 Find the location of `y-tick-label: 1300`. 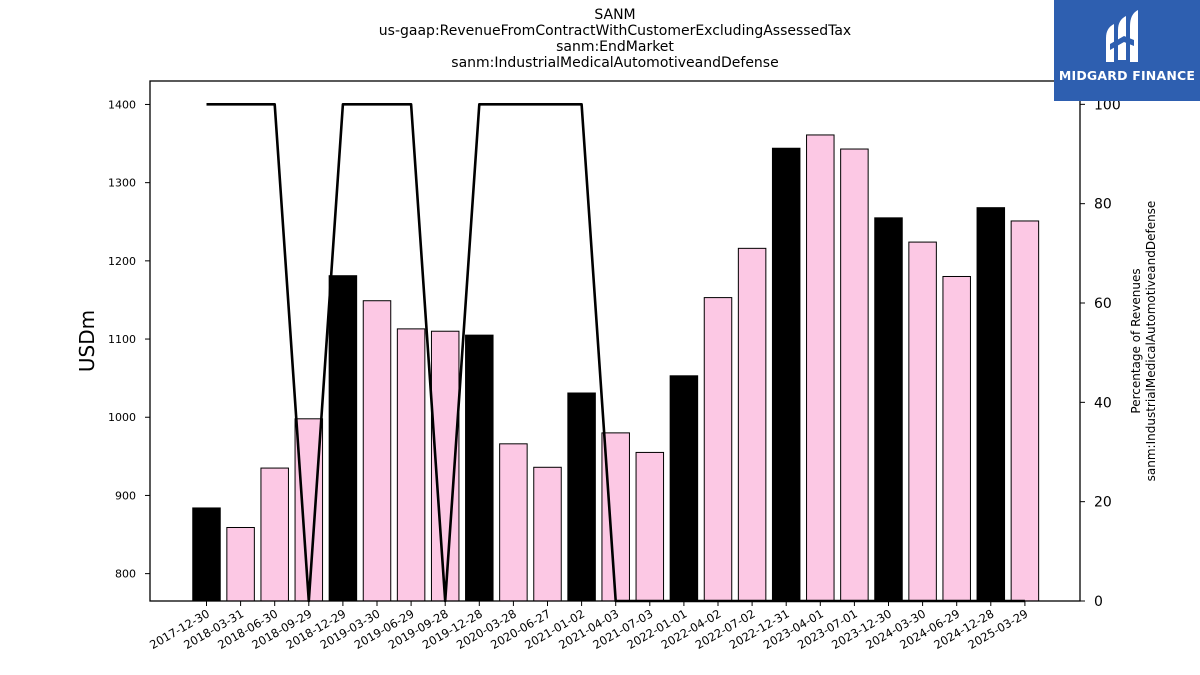

y-tick-label: 1300 is located at coordinates (122, 183).